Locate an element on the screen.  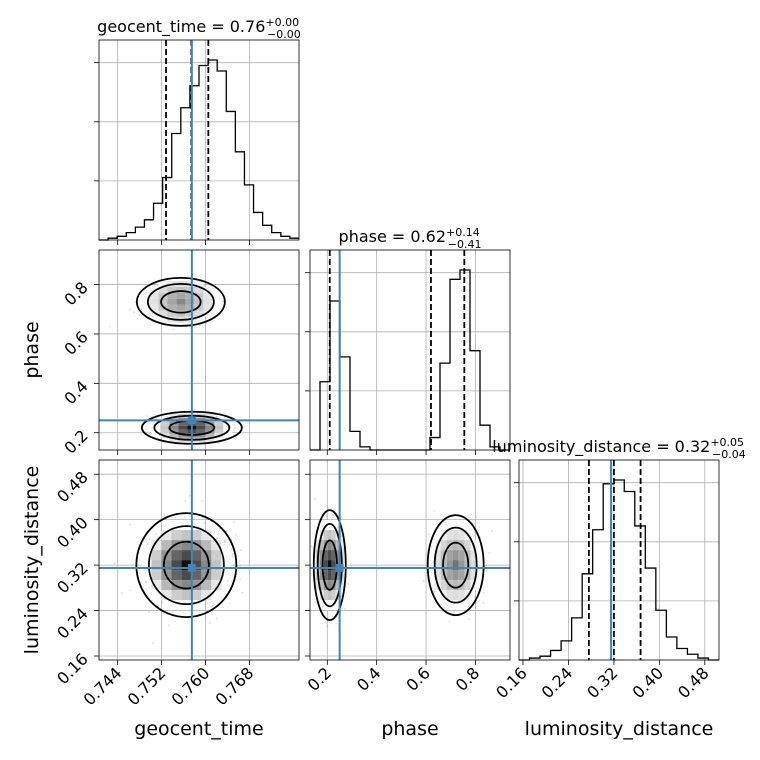
y-tick-label: 0.2 is located at coordinates (75, 441).